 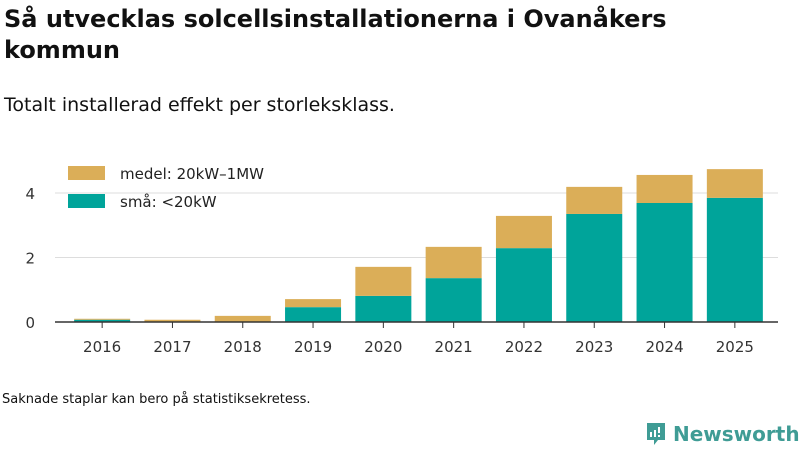 What do you see at coordinates (736, 434) in the screenshot?
I see `logo-text: Newsworthy` at bounding box center [736, 434].